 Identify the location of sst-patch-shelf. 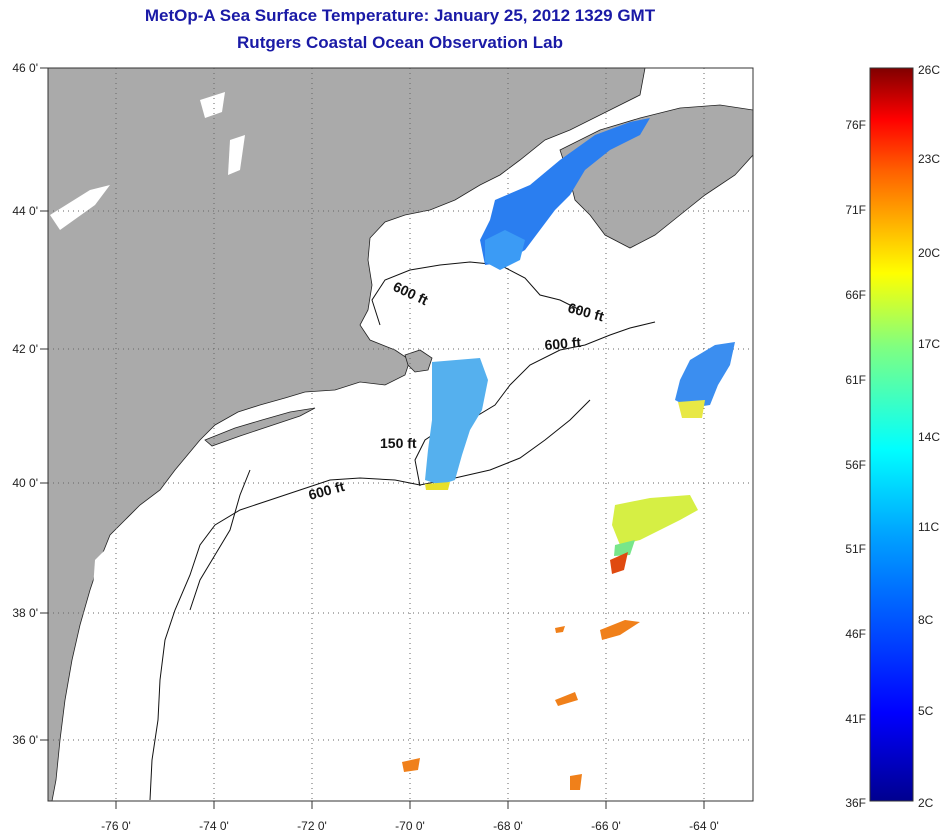
(456, 421).